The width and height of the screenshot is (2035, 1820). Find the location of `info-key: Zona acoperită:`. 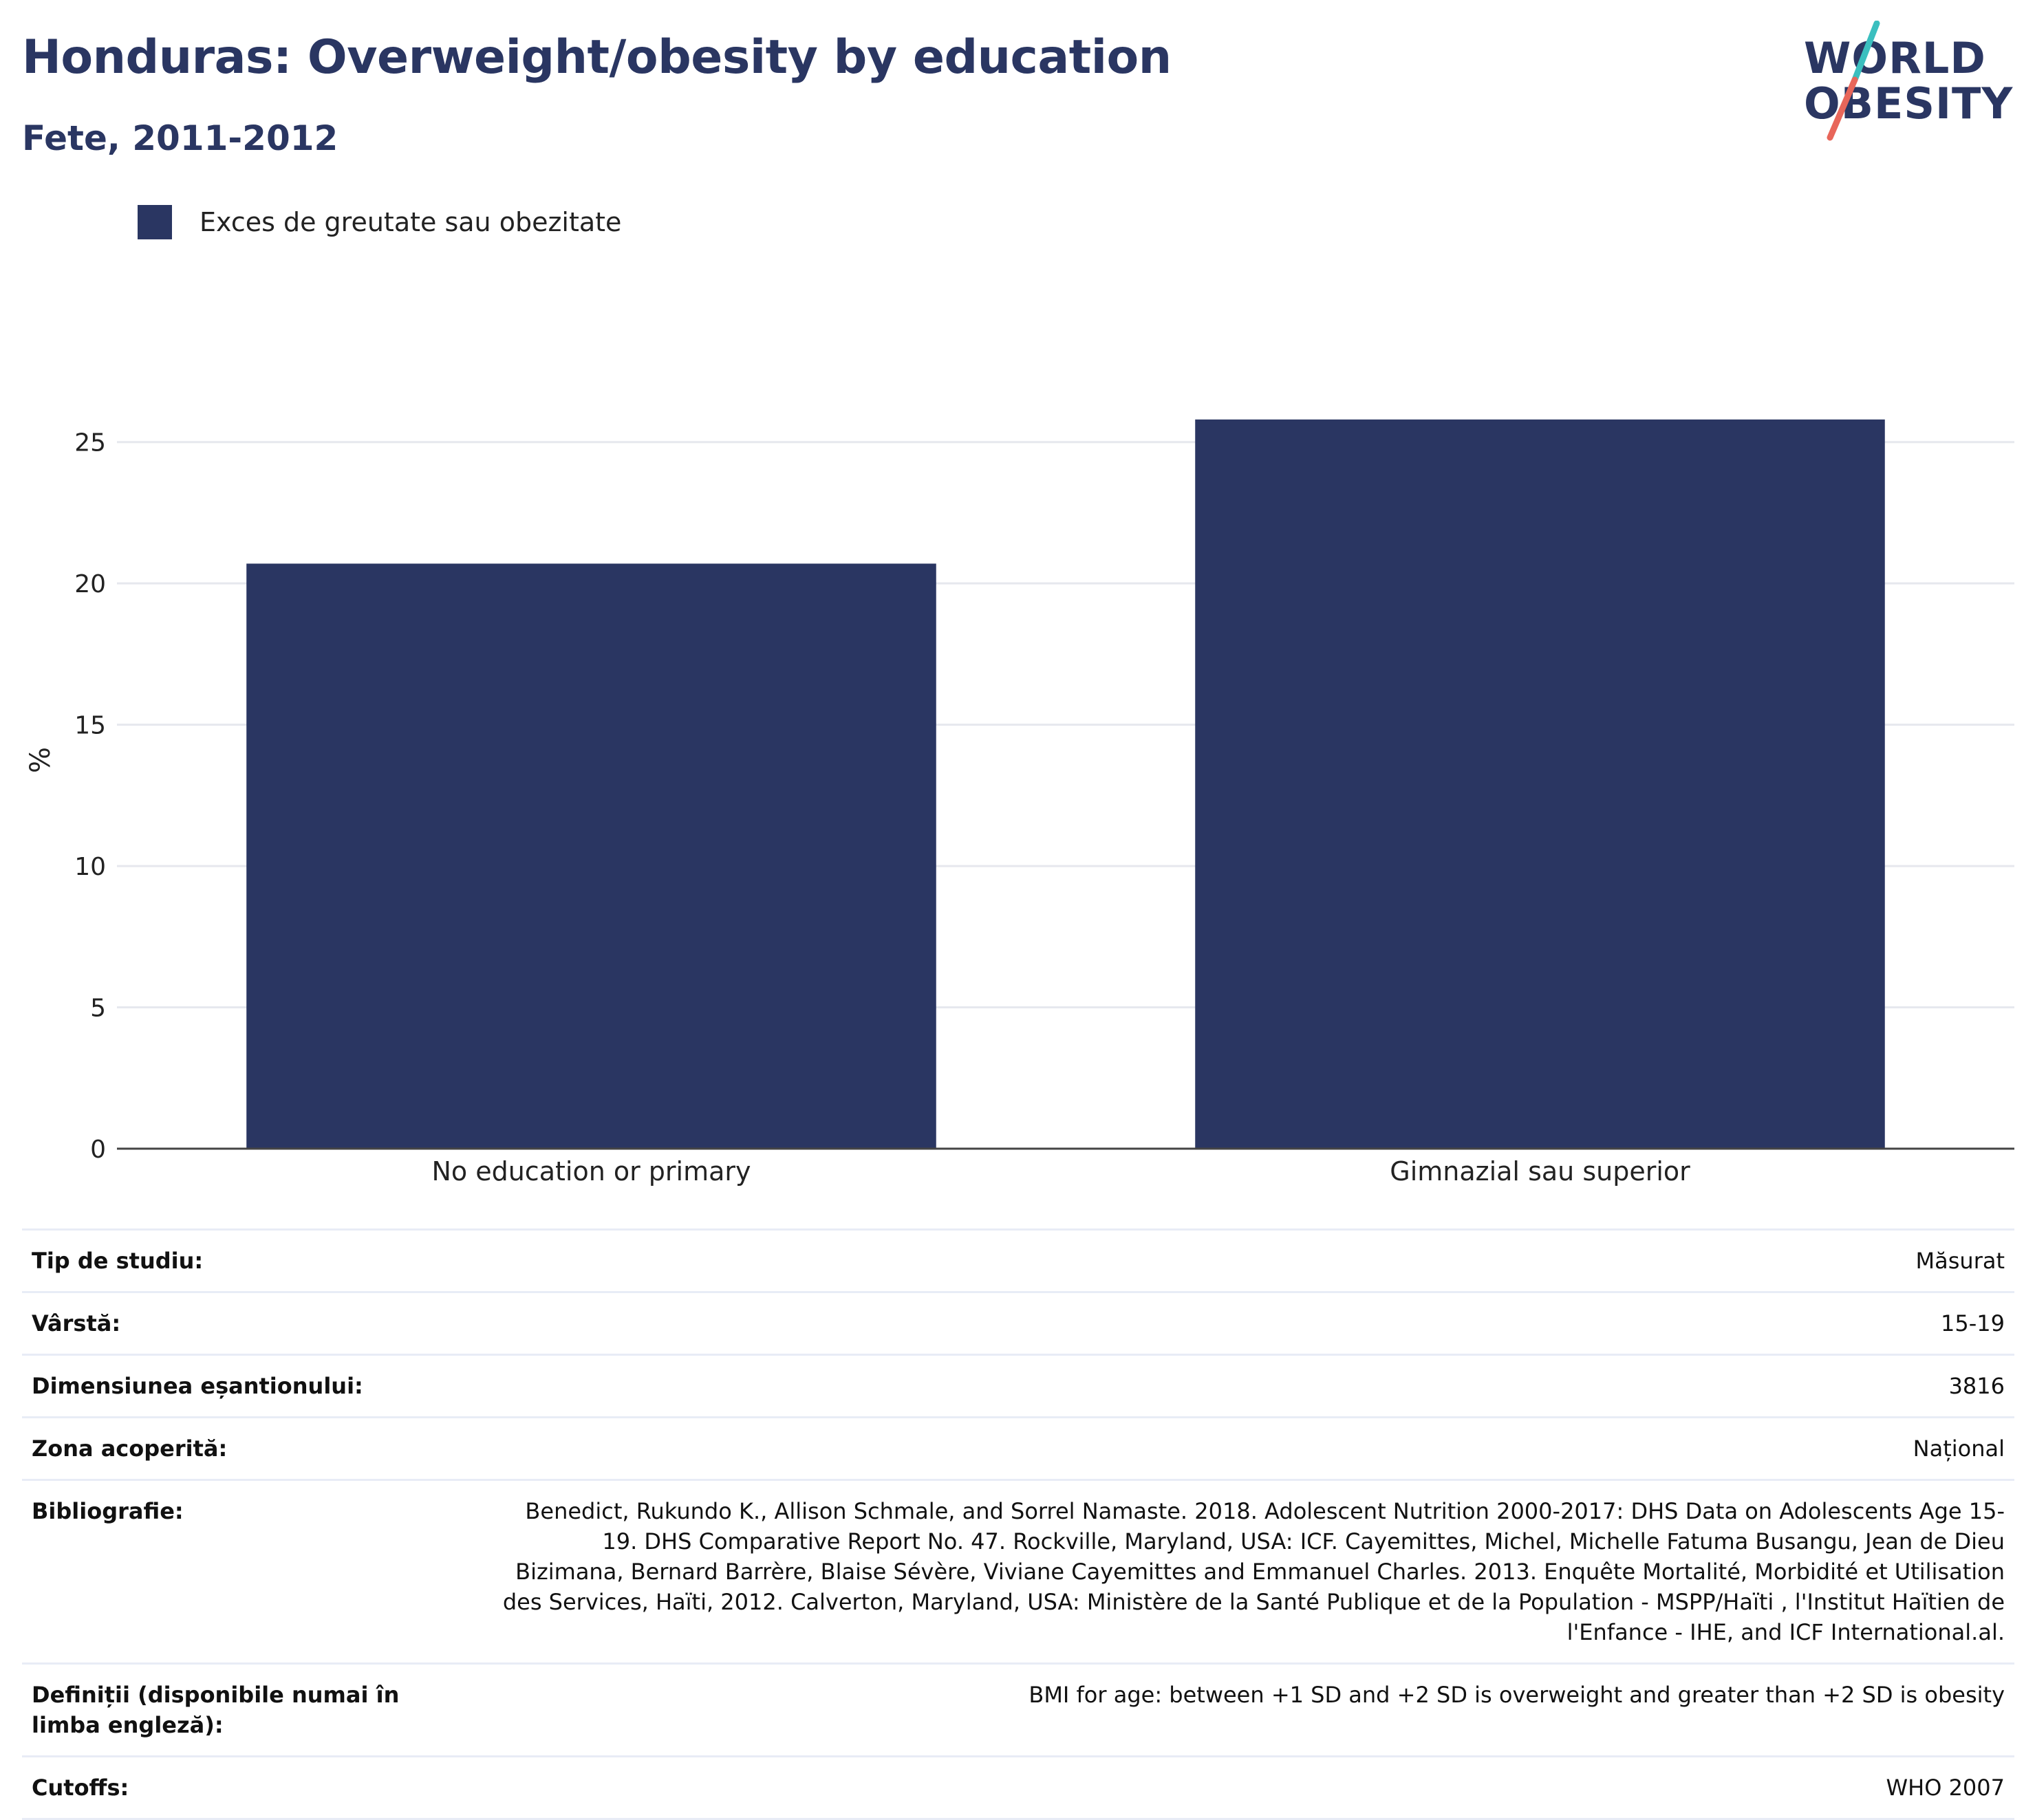

info-key: Zona acoperită: is located at coordinates (252, 1448).